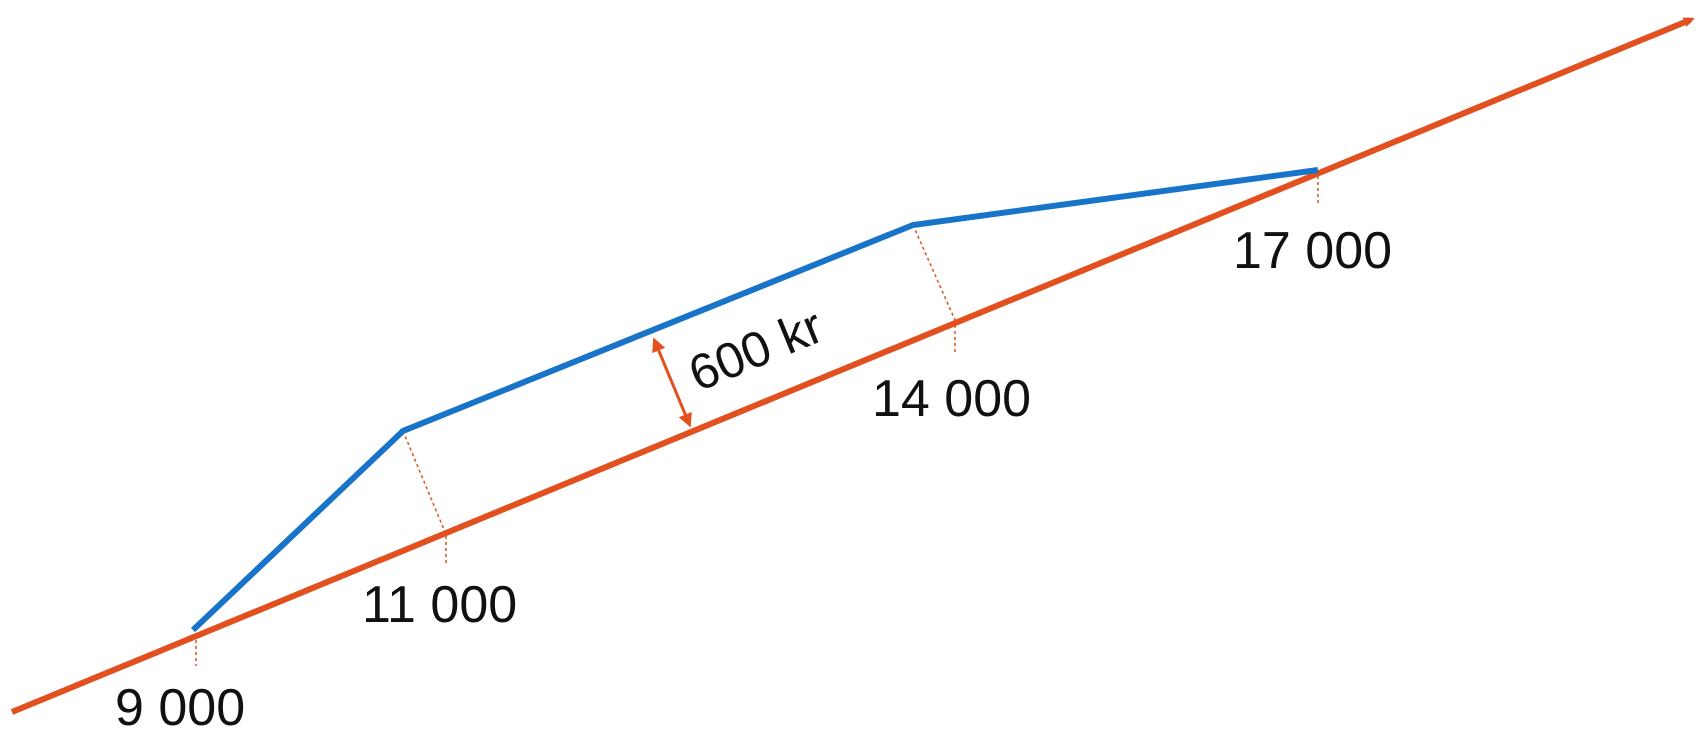 Image resolution: width=1701 pixels, height=730 pixels. What do you see at coordinates (439, 605) in the screenshot?
I see `tick-label-11000: 11 000` at bounding box center [439, 605].